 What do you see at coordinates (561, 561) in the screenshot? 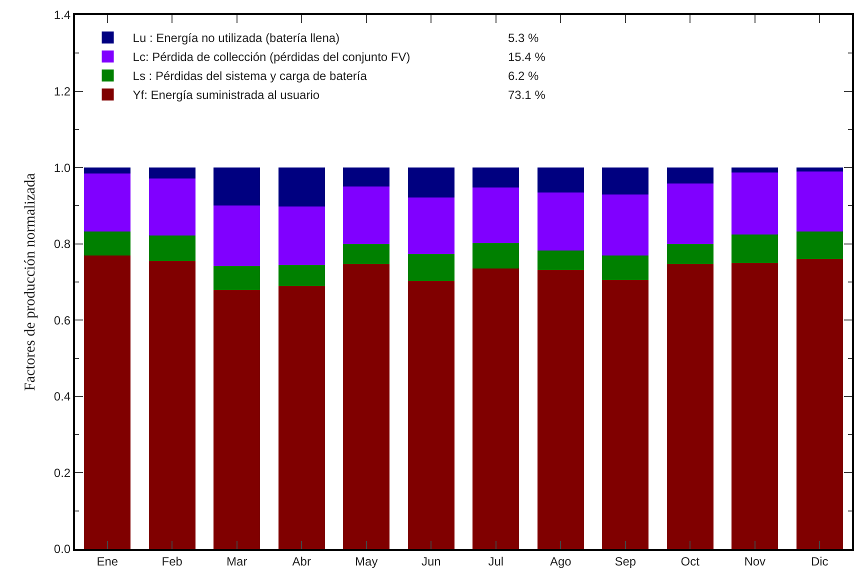
I see `x-tick-label: Ago` at bounding box center [561, 561].